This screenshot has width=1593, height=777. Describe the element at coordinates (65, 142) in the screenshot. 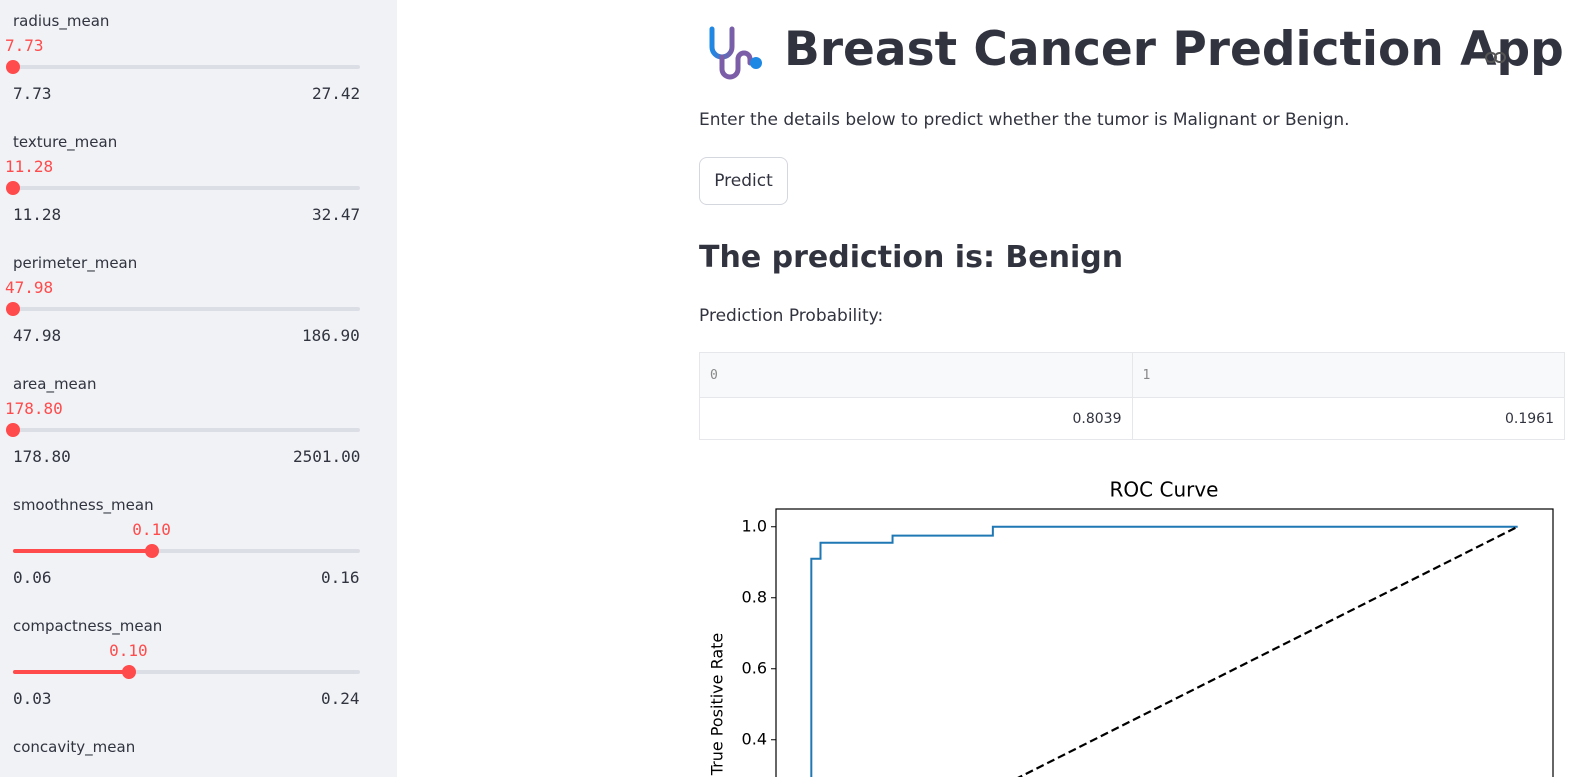

I see `slider-label: texture_mean` at that location.